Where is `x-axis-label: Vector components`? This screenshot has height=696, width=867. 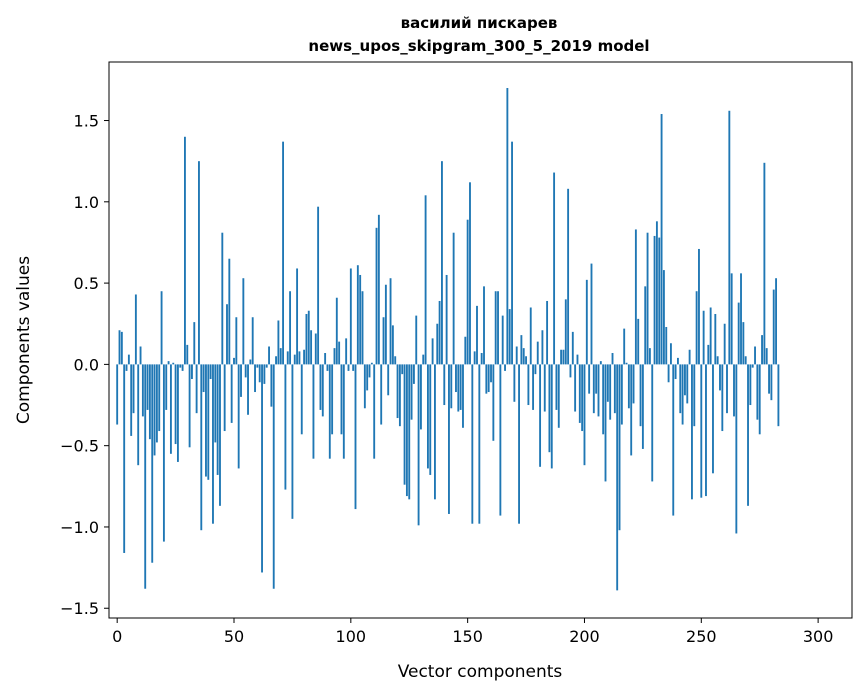 x-axis-label: Vector components is located at coordinates (480, 672).